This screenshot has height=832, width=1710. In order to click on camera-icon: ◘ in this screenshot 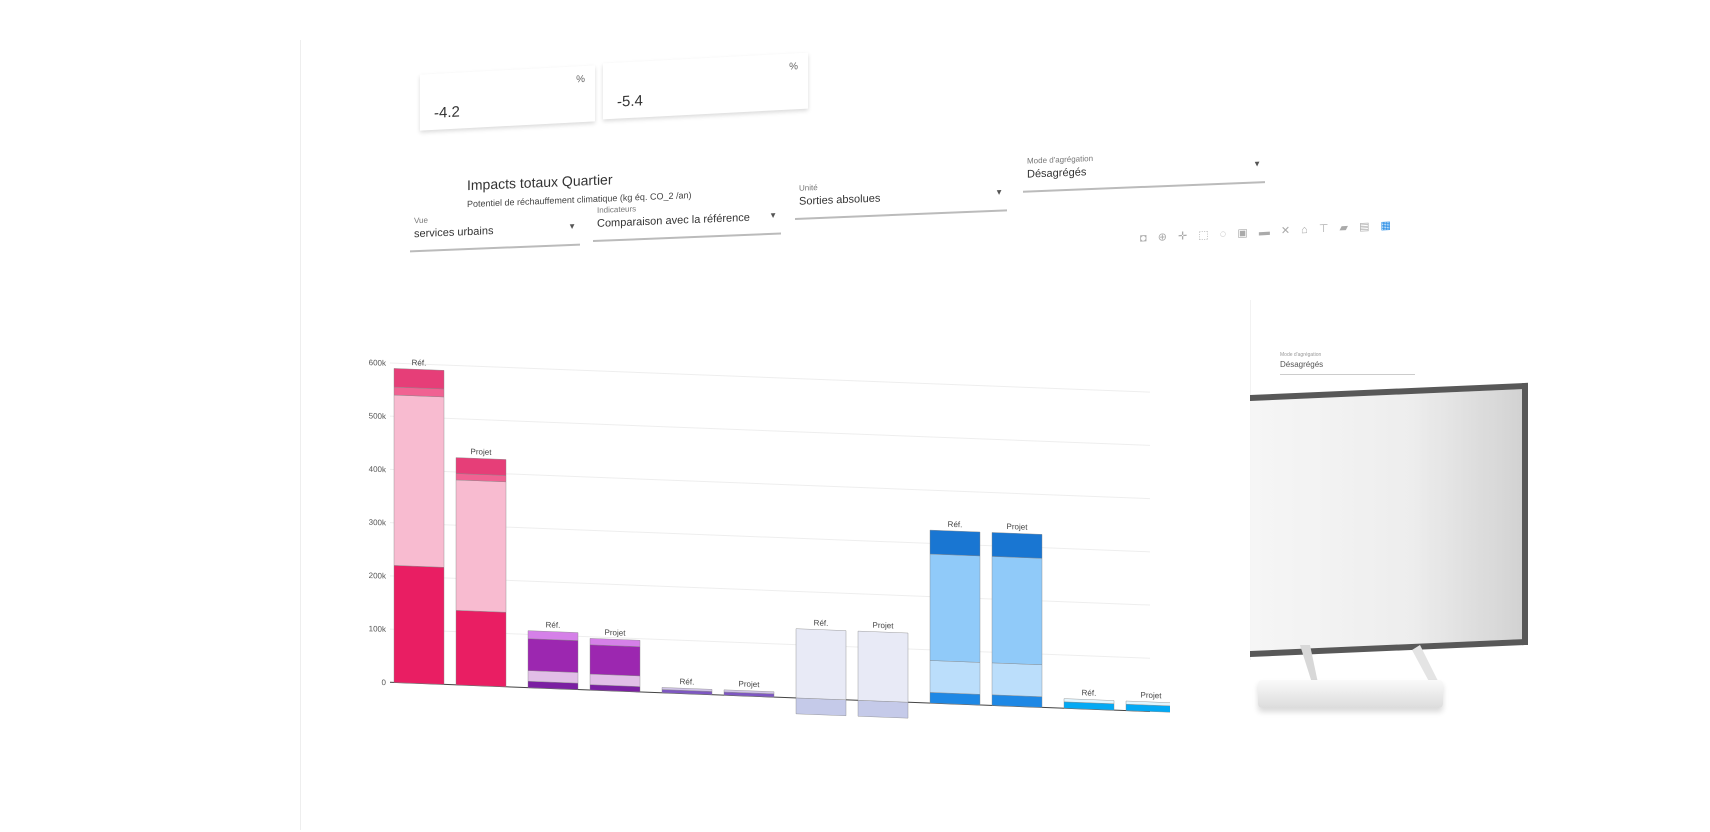, I will do `click(1145, 238)`.